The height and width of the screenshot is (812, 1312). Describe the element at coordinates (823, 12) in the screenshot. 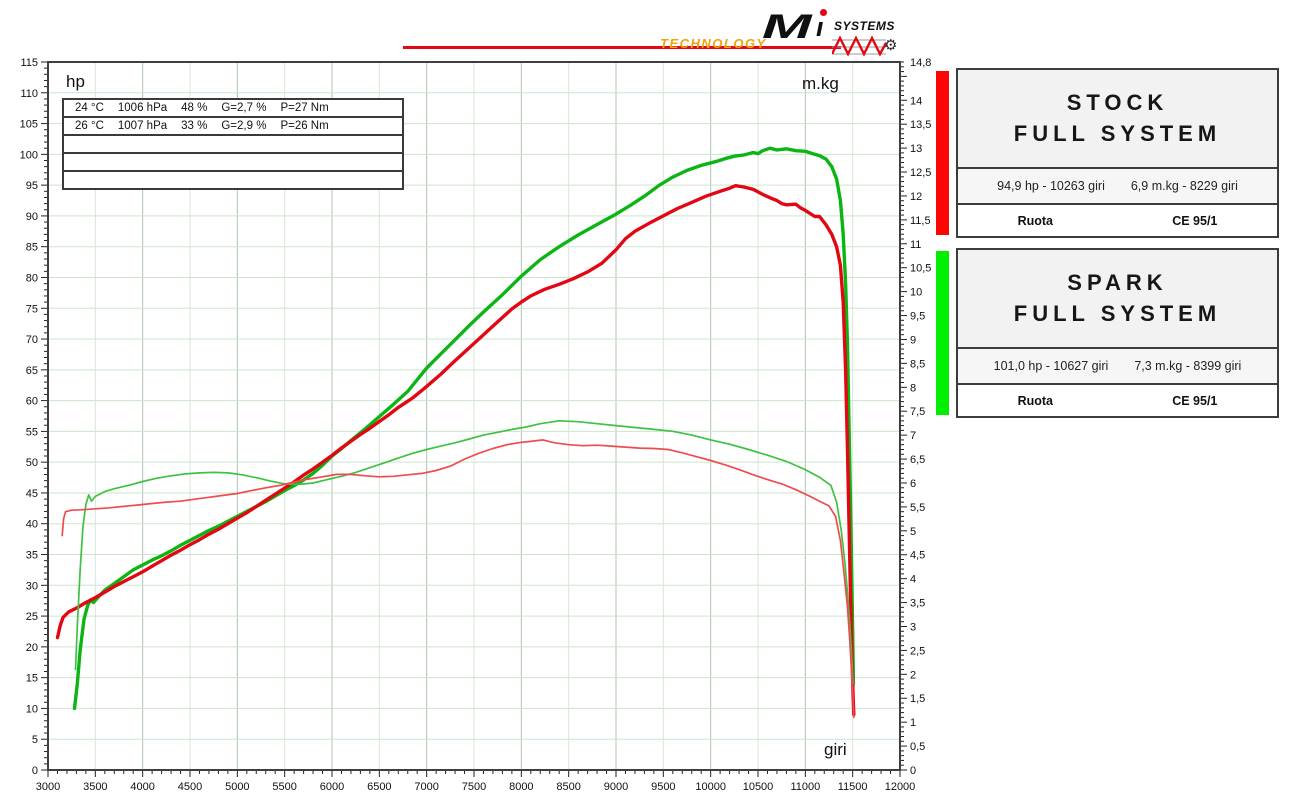

I see `logo-i-dot` at that location.